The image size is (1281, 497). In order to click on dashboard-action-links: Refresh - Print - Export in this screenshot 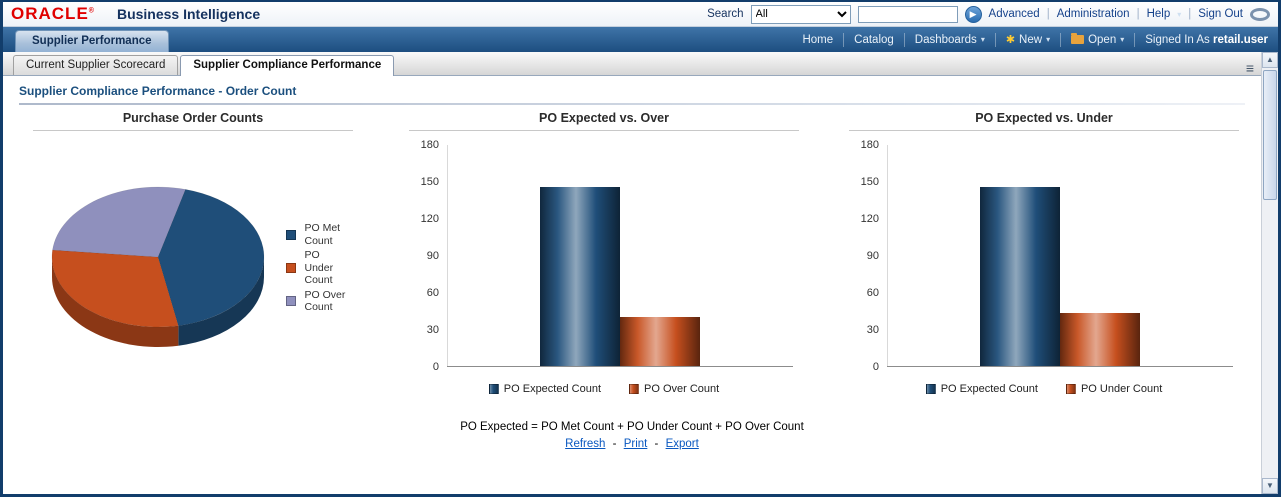, I will do `click(632, 444)`.